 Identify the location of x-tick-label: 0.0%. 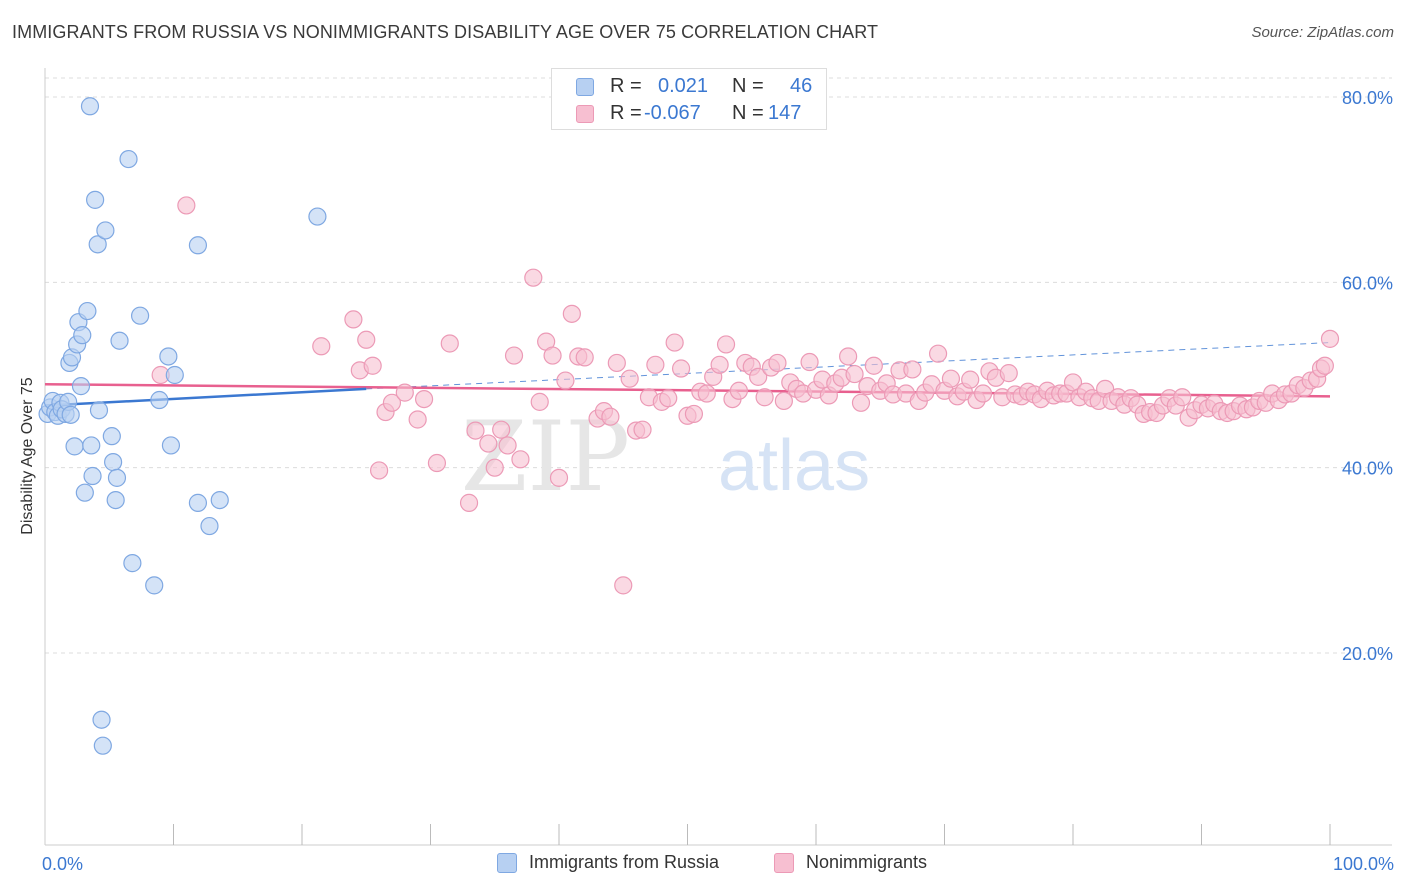
(62, 864).